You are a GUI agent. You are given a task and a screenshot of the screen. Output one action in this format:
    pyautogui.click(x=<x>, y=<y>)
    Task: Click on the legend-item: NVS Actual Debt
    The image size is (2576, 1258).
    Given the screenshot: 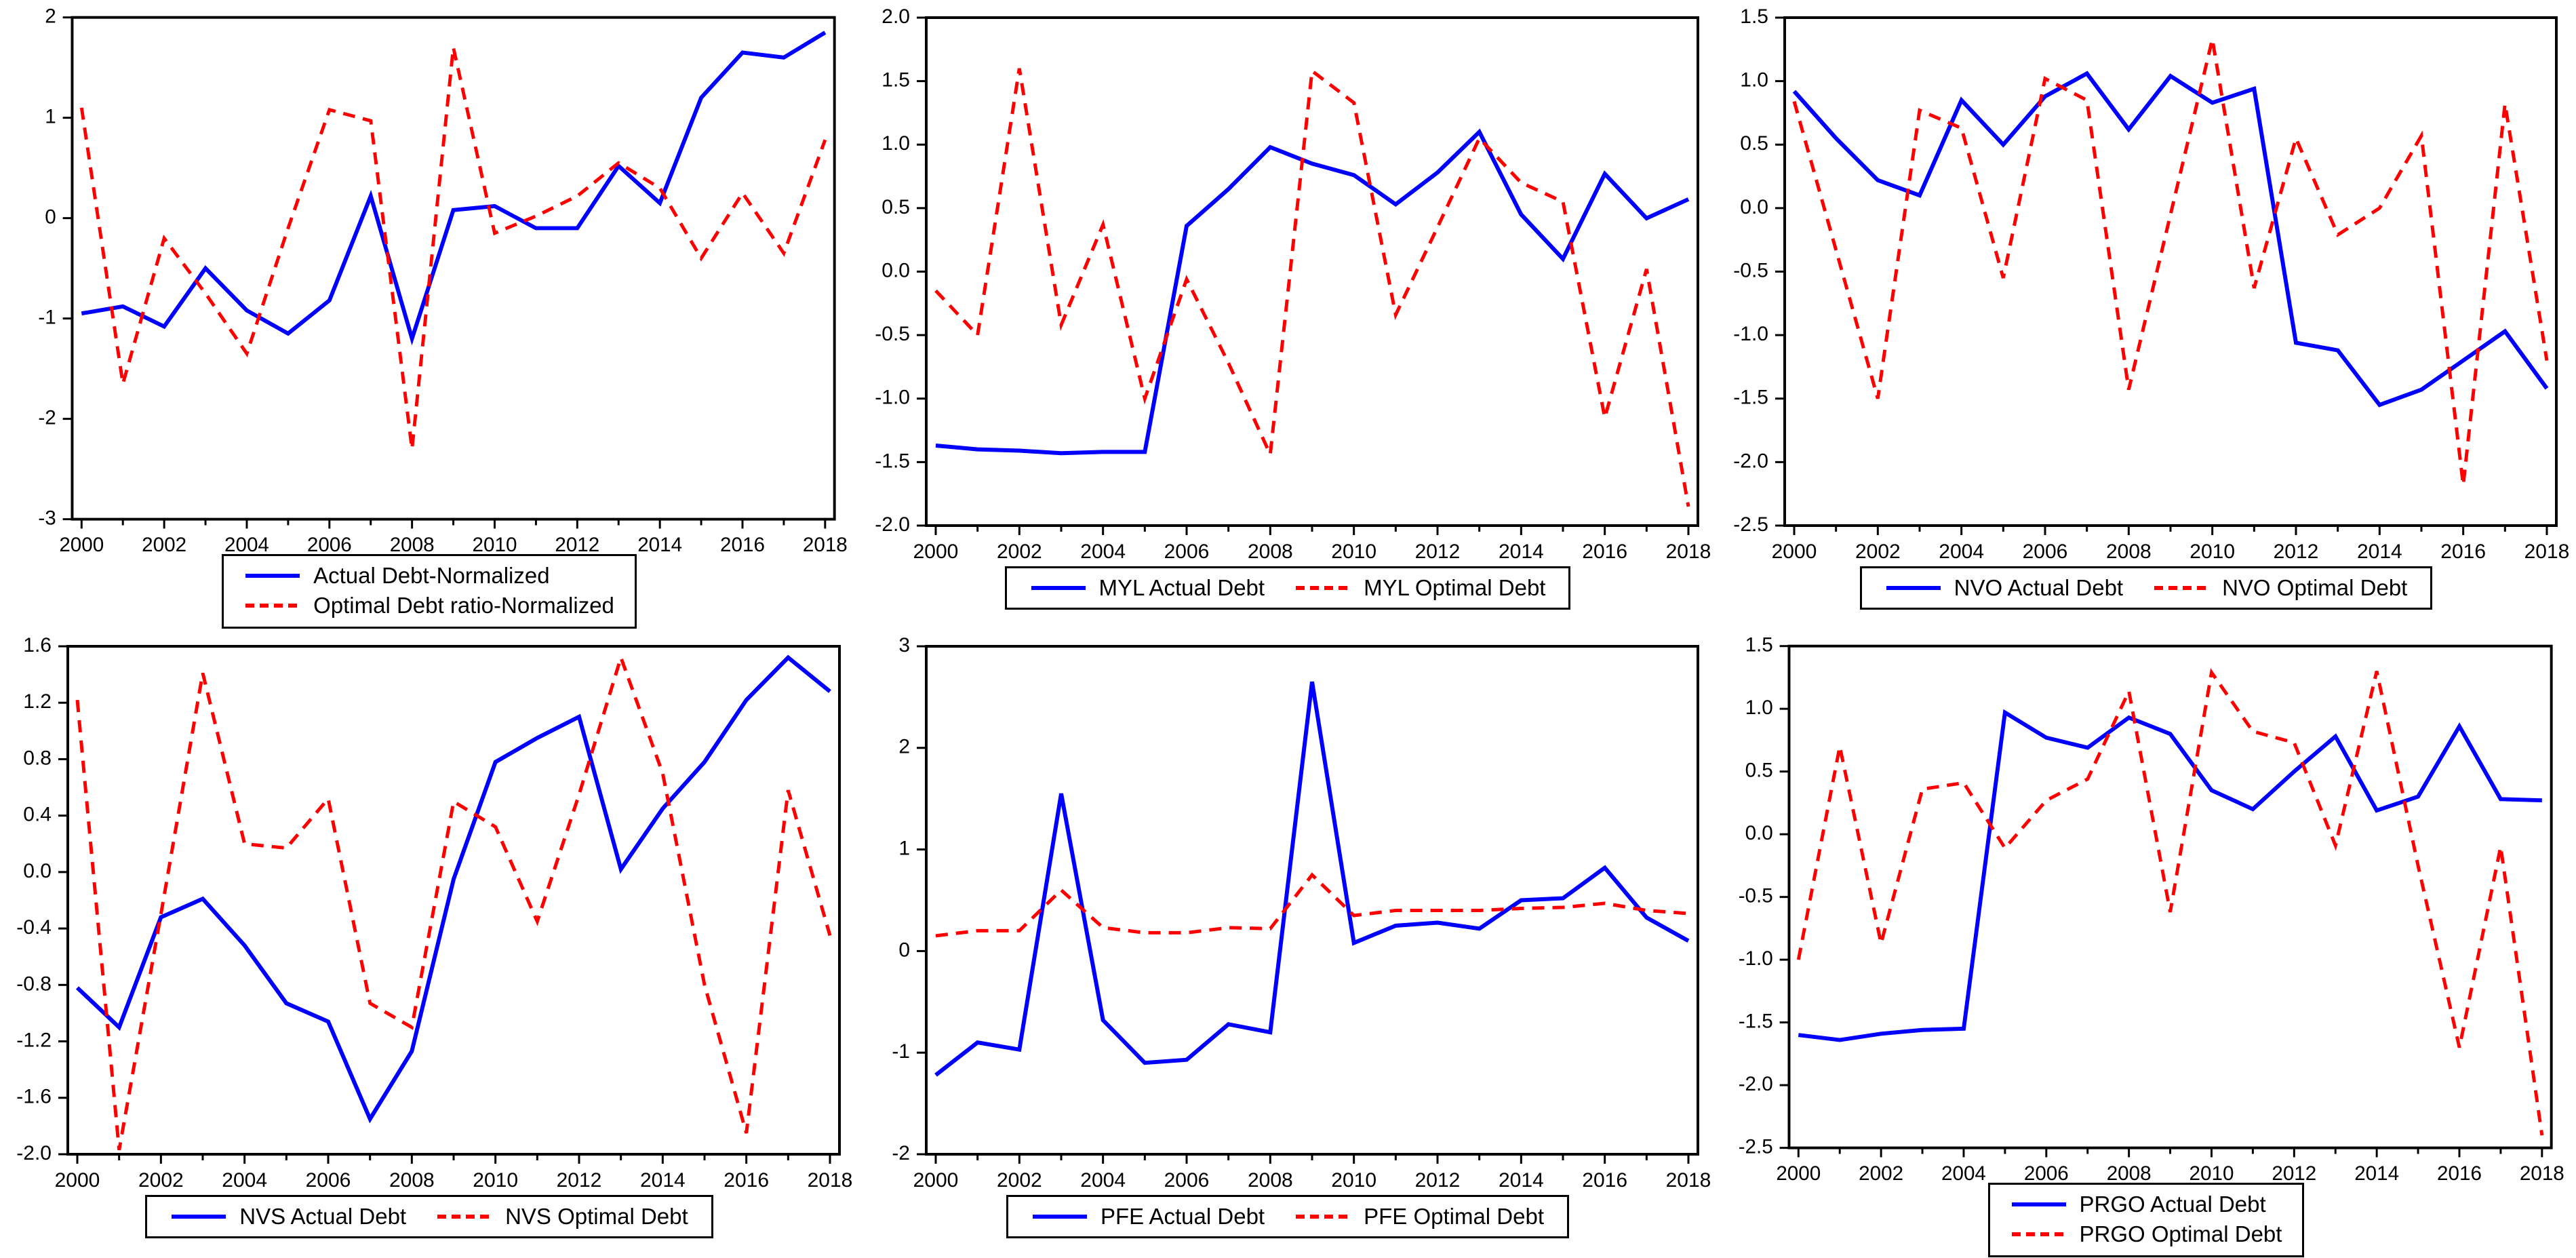 What is the action you would take?
    pyautogui.click(x=288, y=1217)
    